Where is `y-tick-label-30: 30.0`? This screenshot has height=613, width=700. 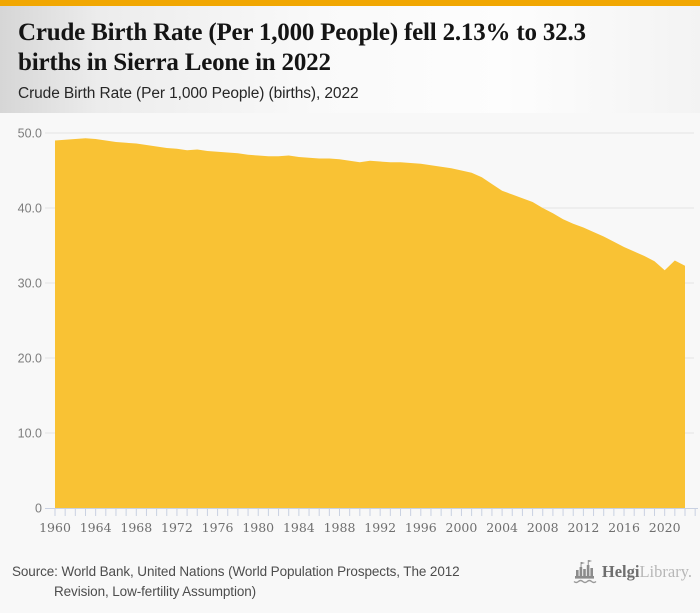 y-tick-label-30: 30.0 is located at coordinates (30, 284).